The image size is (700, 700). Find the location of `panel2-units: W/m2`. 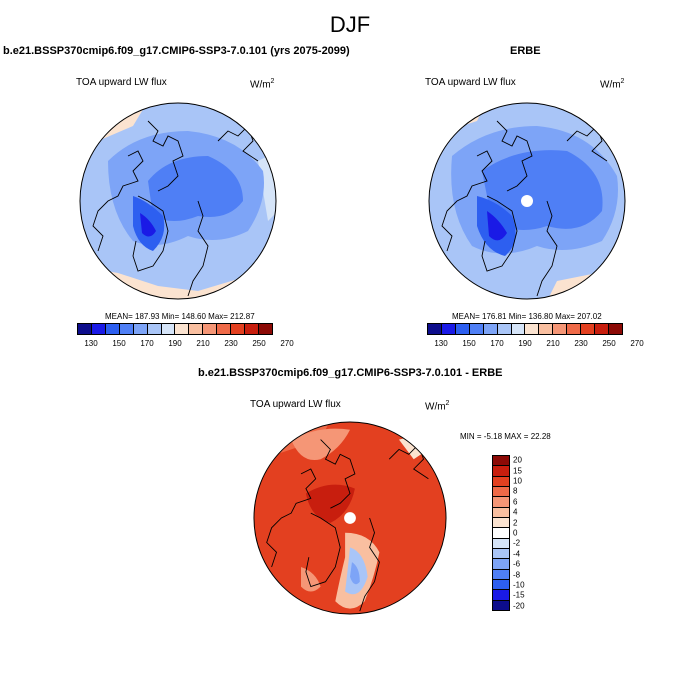

panel2-units: W/m2 is located at coordinates (612, 84).